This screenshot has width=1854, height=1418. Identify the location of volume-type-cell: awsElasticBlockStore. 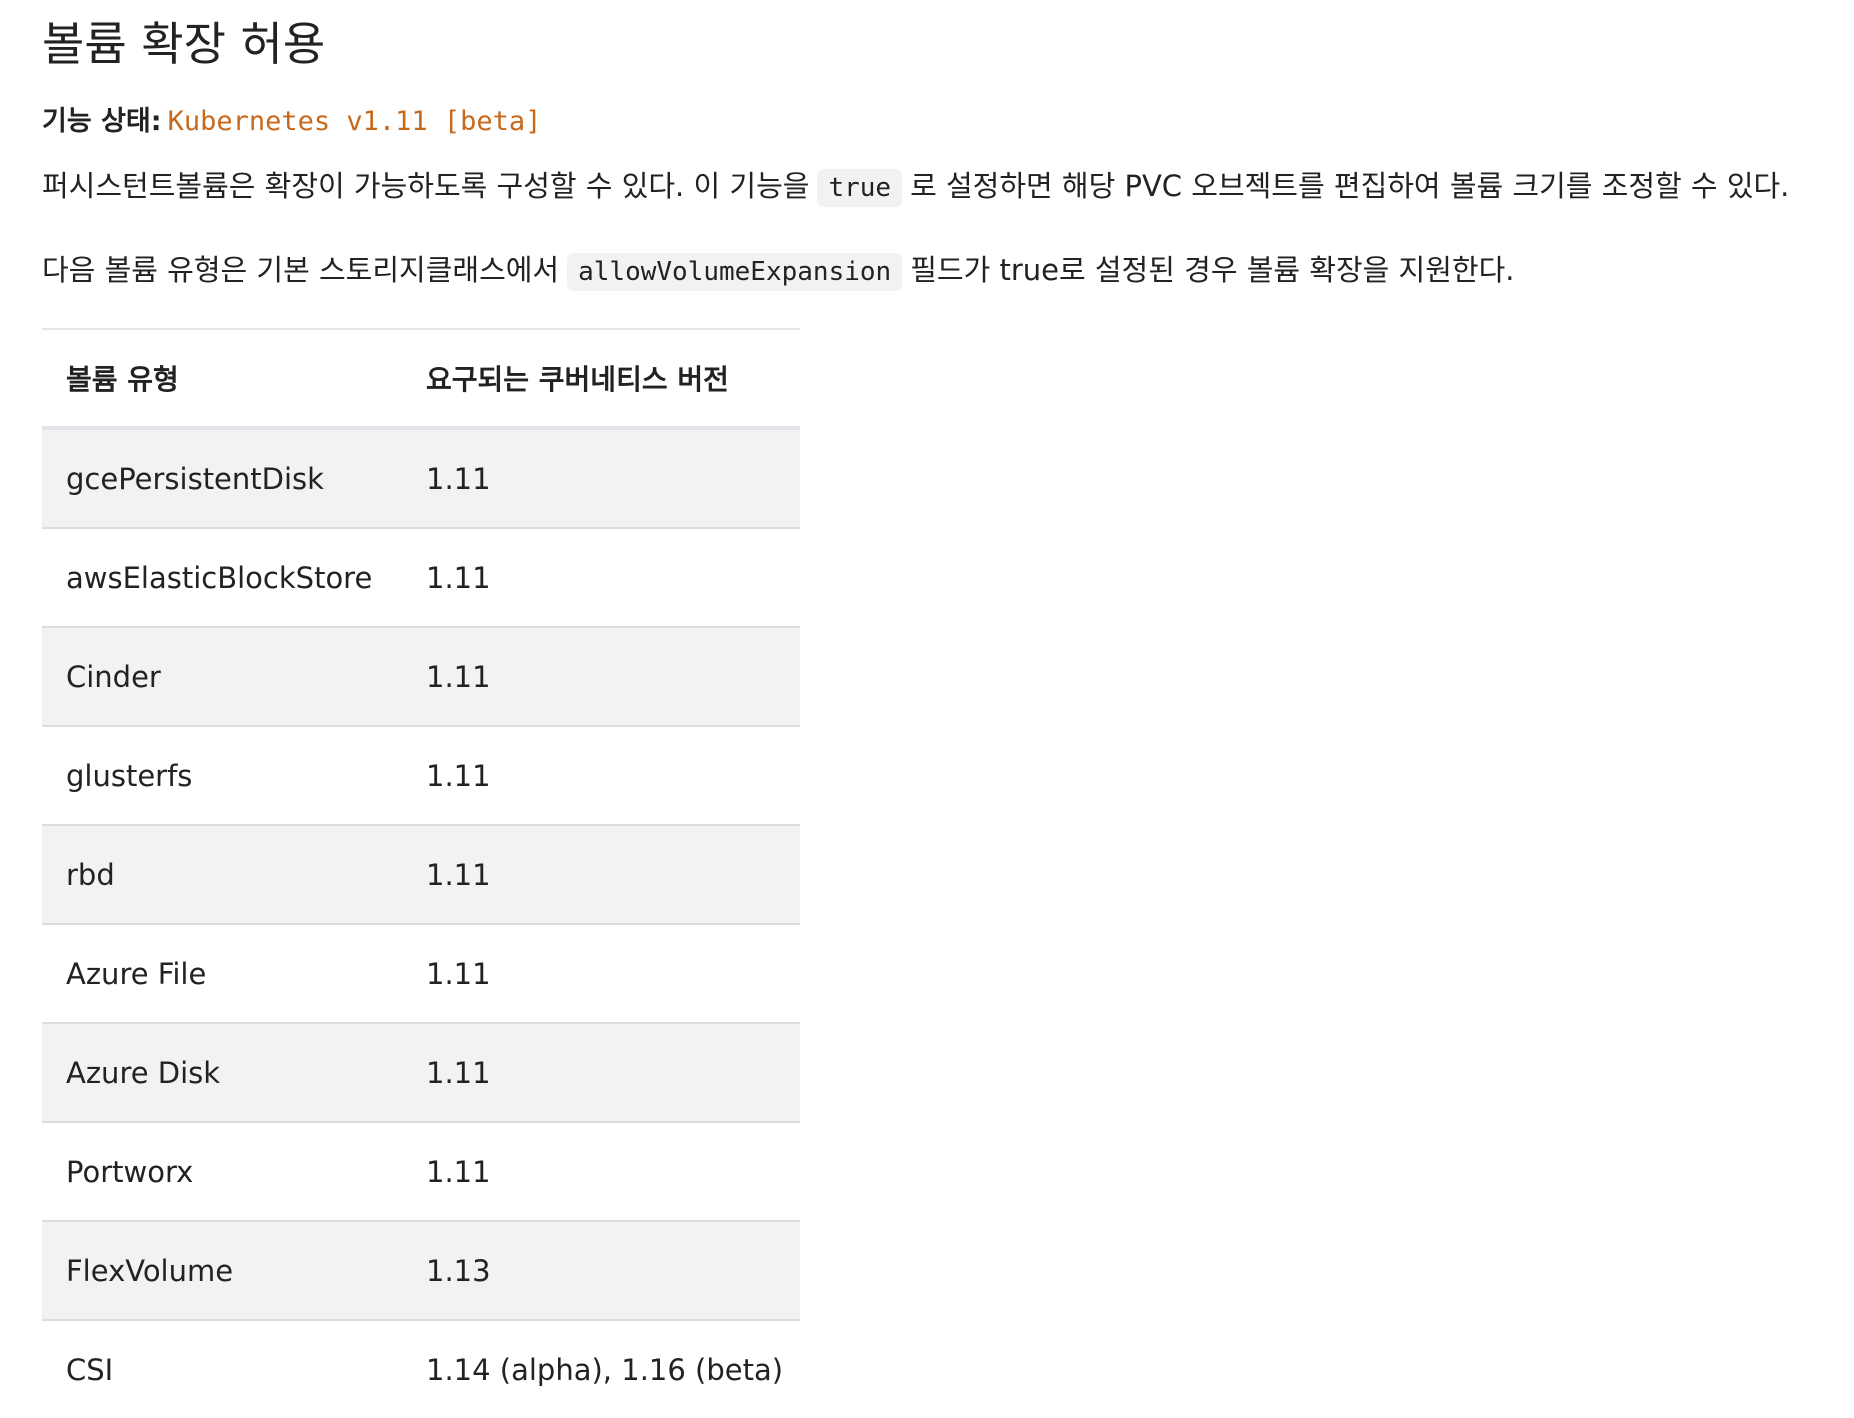
(222, 578).